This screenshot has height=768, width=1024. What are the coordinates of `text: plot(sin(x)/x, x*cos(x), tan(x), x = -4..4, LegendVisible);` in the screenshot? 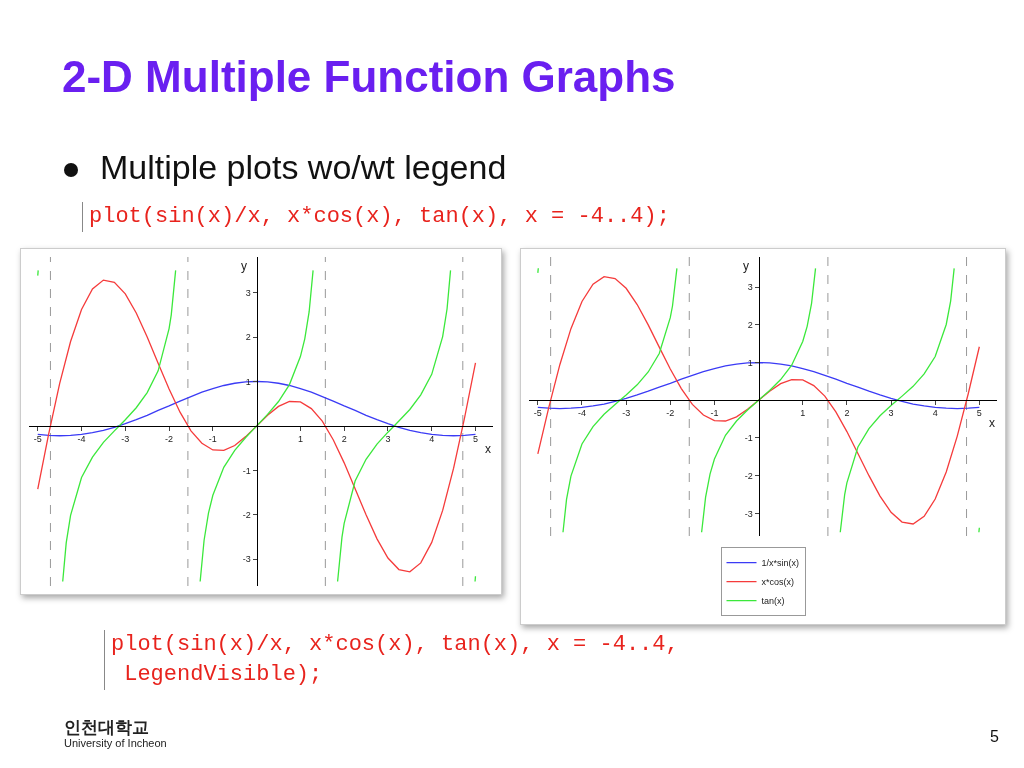 It's located at (391, 660).